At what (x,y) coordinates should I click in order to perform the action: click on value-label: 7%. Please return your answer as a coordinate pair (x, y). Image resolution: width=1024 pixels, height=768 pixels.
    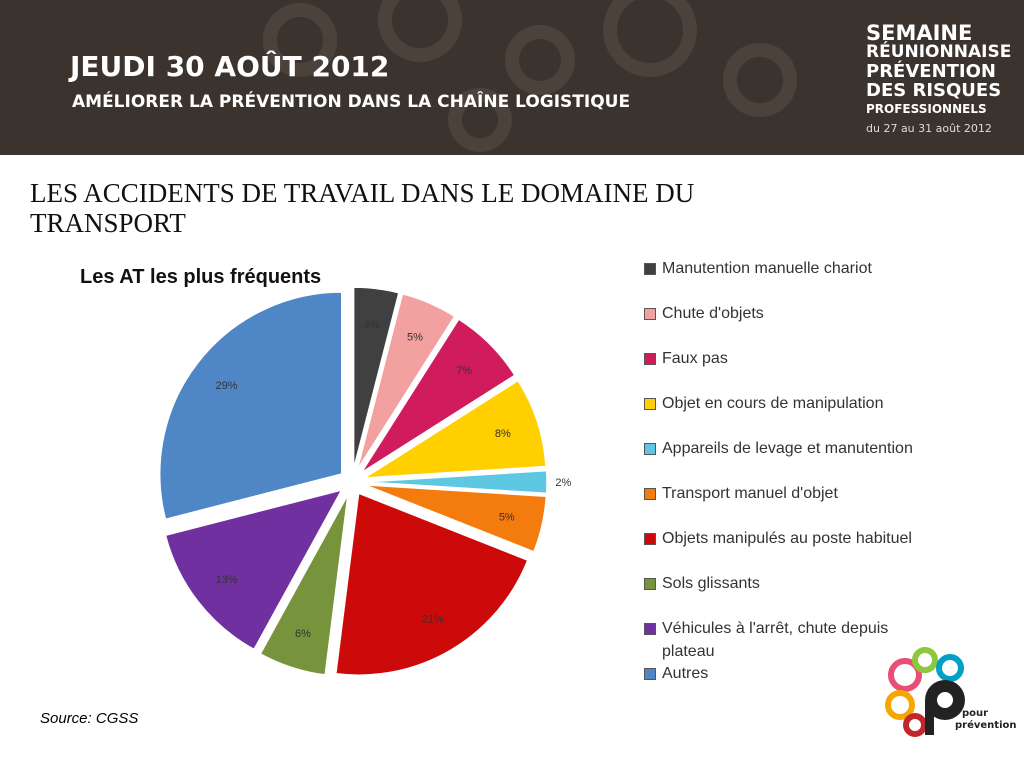
    Looking at the image, I should click on (464, 371).